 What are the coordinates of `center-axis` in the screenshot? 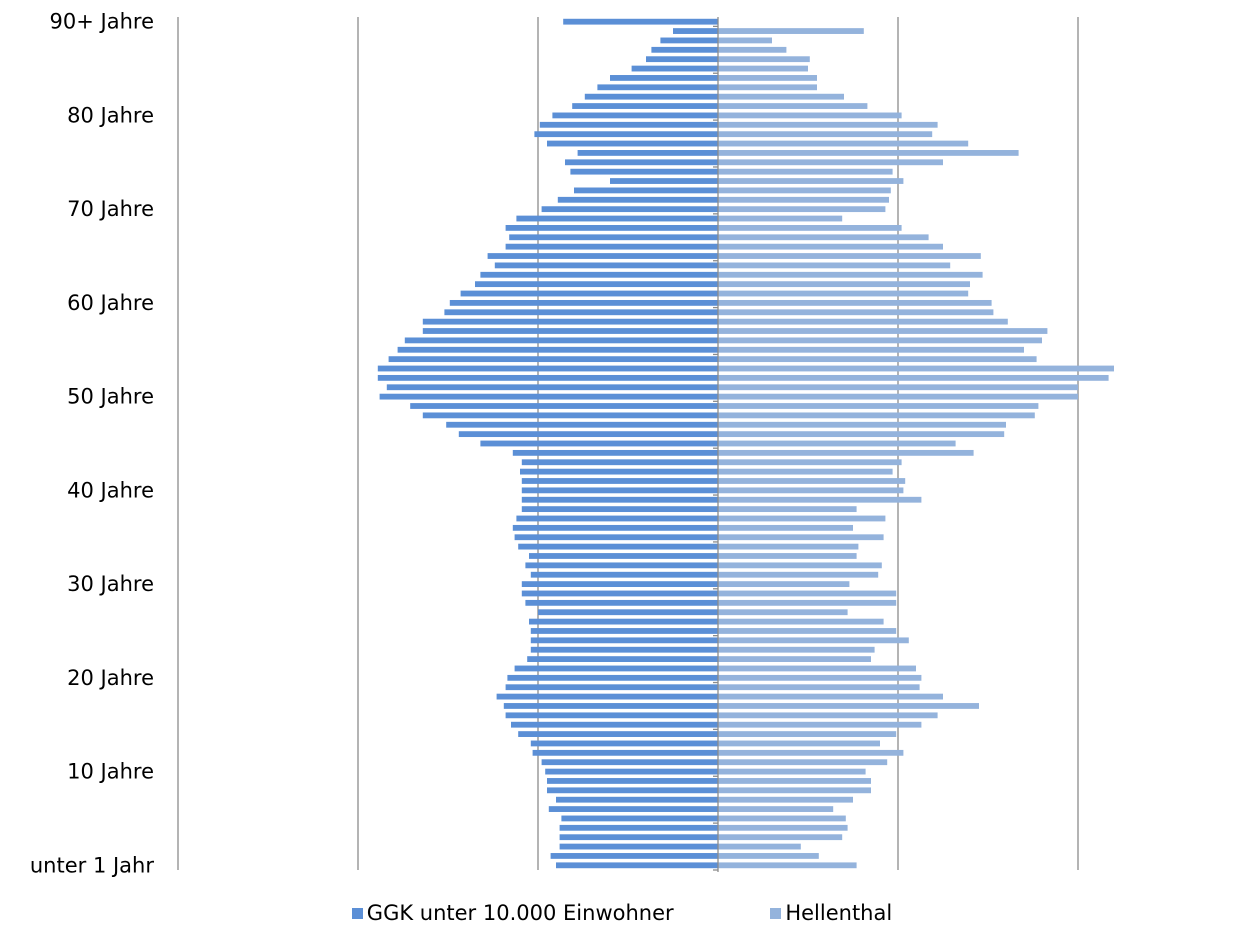 It's located at (716, 444).